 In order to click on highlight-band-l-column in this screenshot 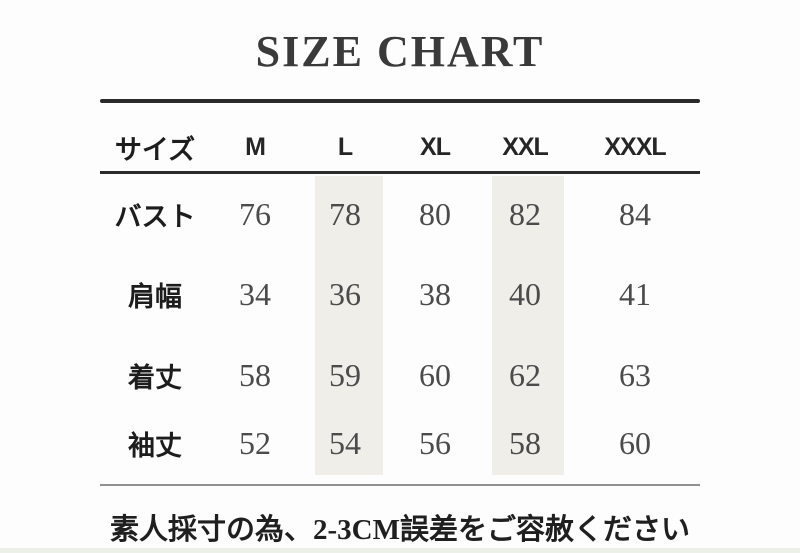, I will do `click(349, 325)`.